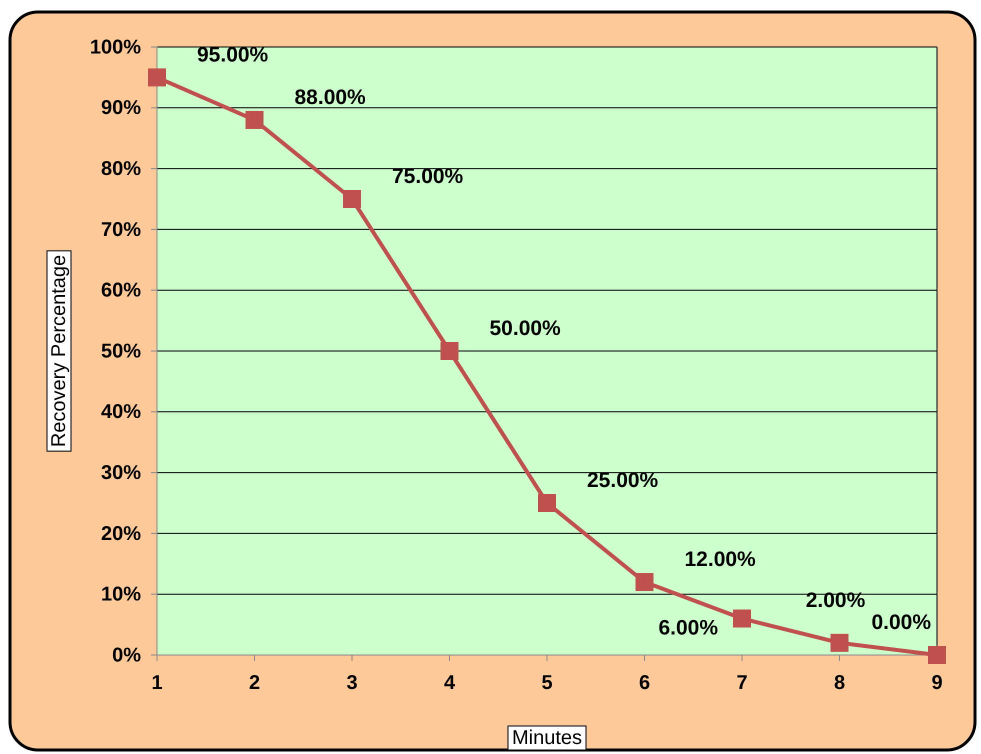 This screenshot has width=981, height=754. What do you see at coordinates (121, 351) in the screenshot?
I see `y-tick-label: 50%` at bounding box center [121, 351].